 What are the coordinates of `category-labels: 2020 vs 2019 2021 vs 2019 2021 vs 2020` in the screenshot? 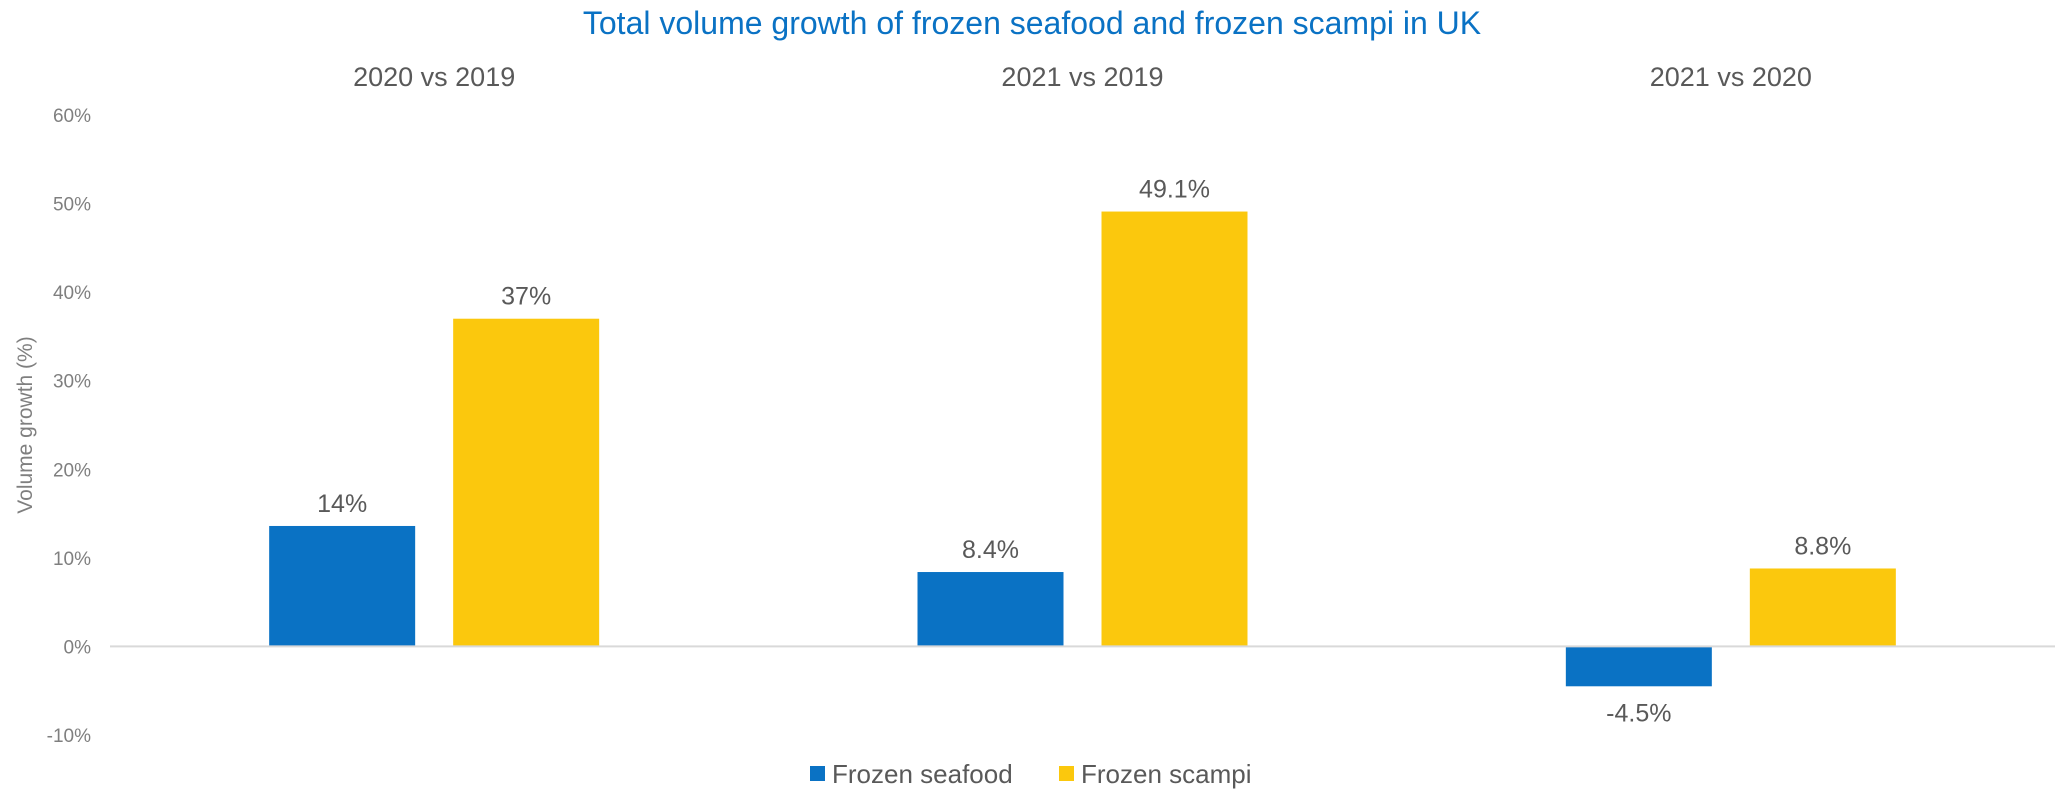 It's located at (1082, 77).